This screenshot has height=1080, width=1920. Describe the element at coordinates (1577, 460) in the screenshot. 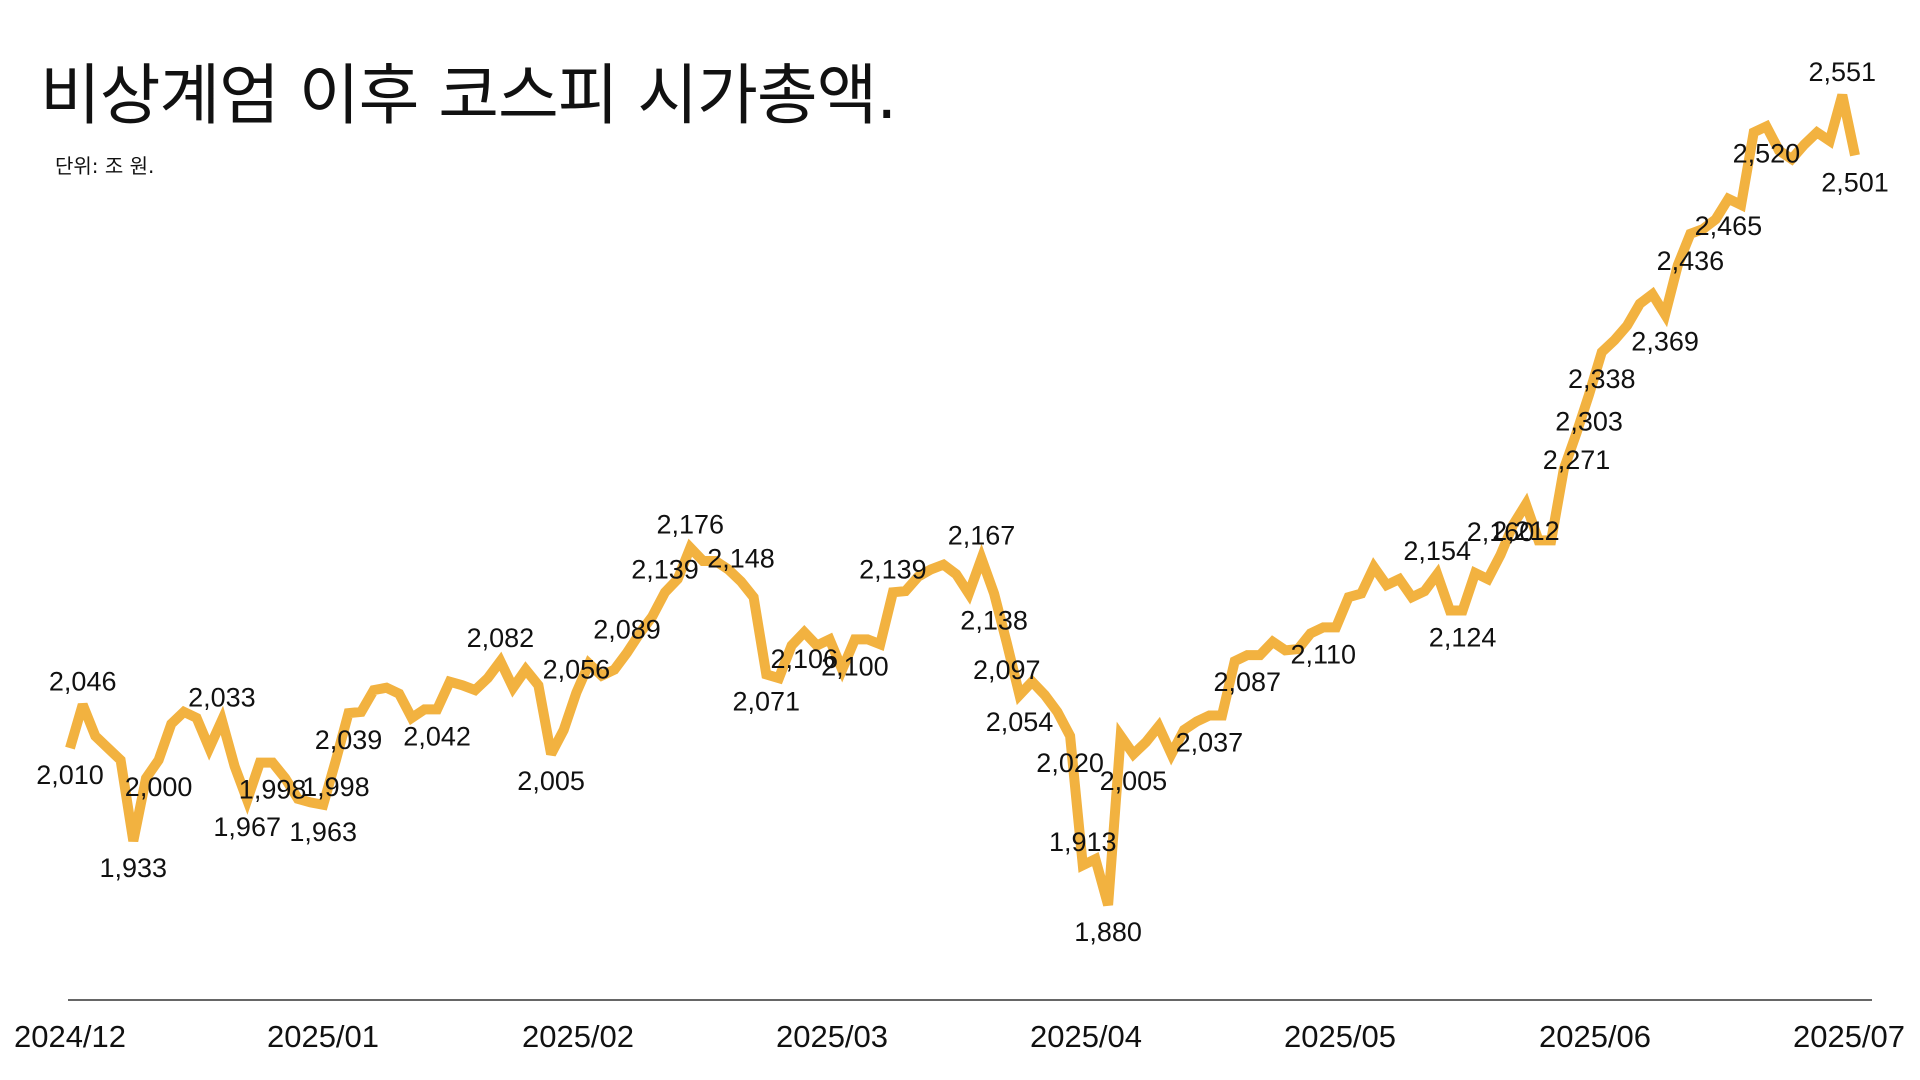

I see `data-label: 2,271` at that location.